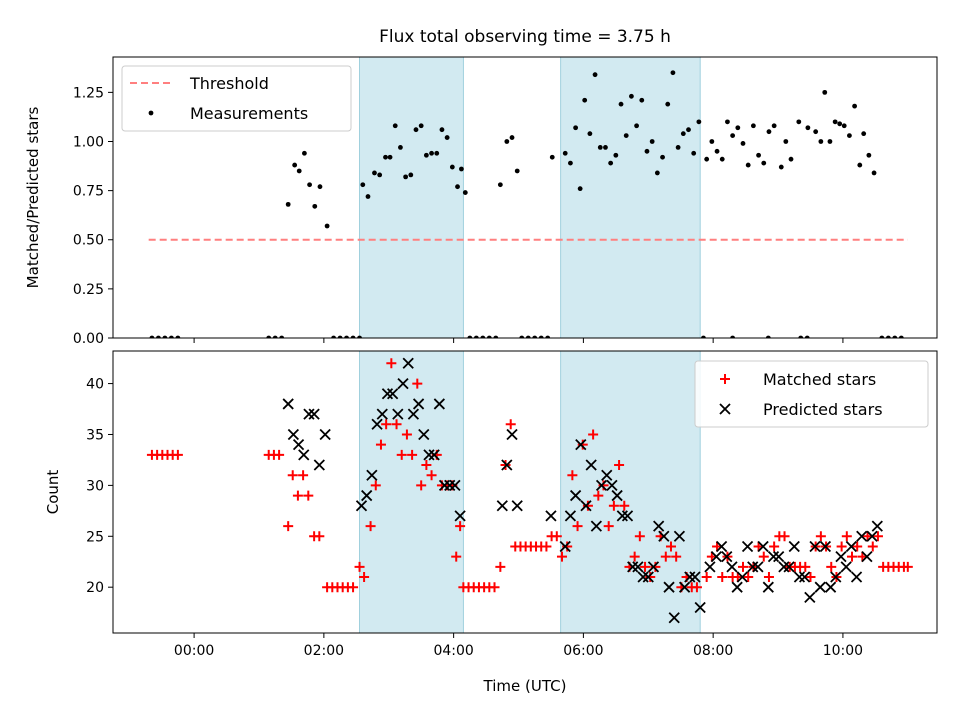 This screenshot has height=720, width=960. I want to click on y-tick-label: 30, so click(95, 486).